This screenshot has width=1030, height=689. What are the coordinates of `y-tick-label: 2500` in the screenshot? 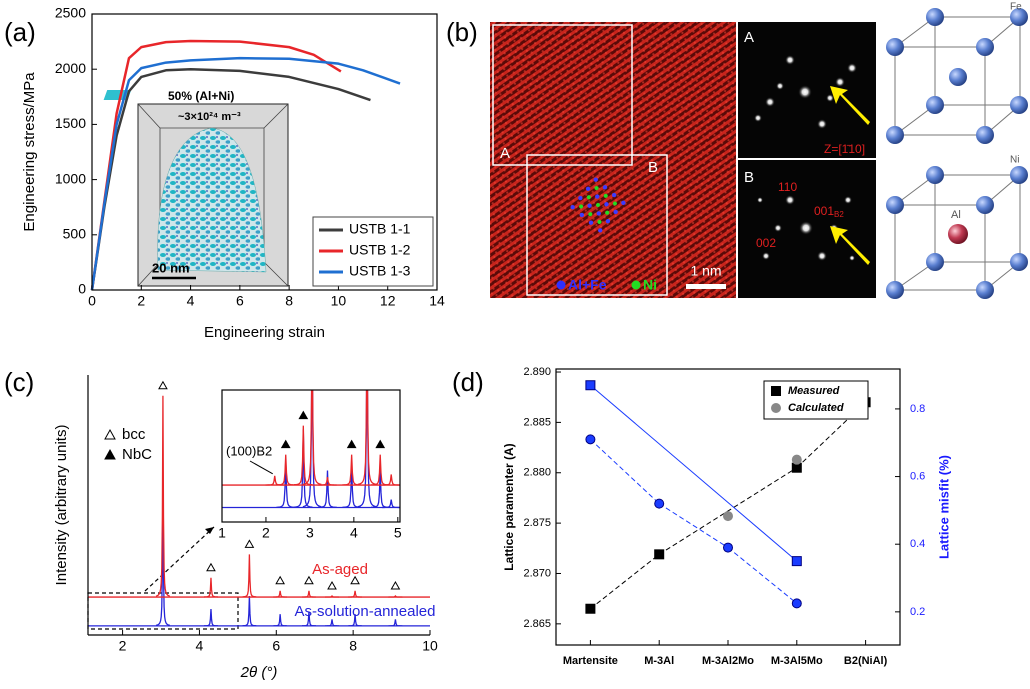 It's located at (70, 13).